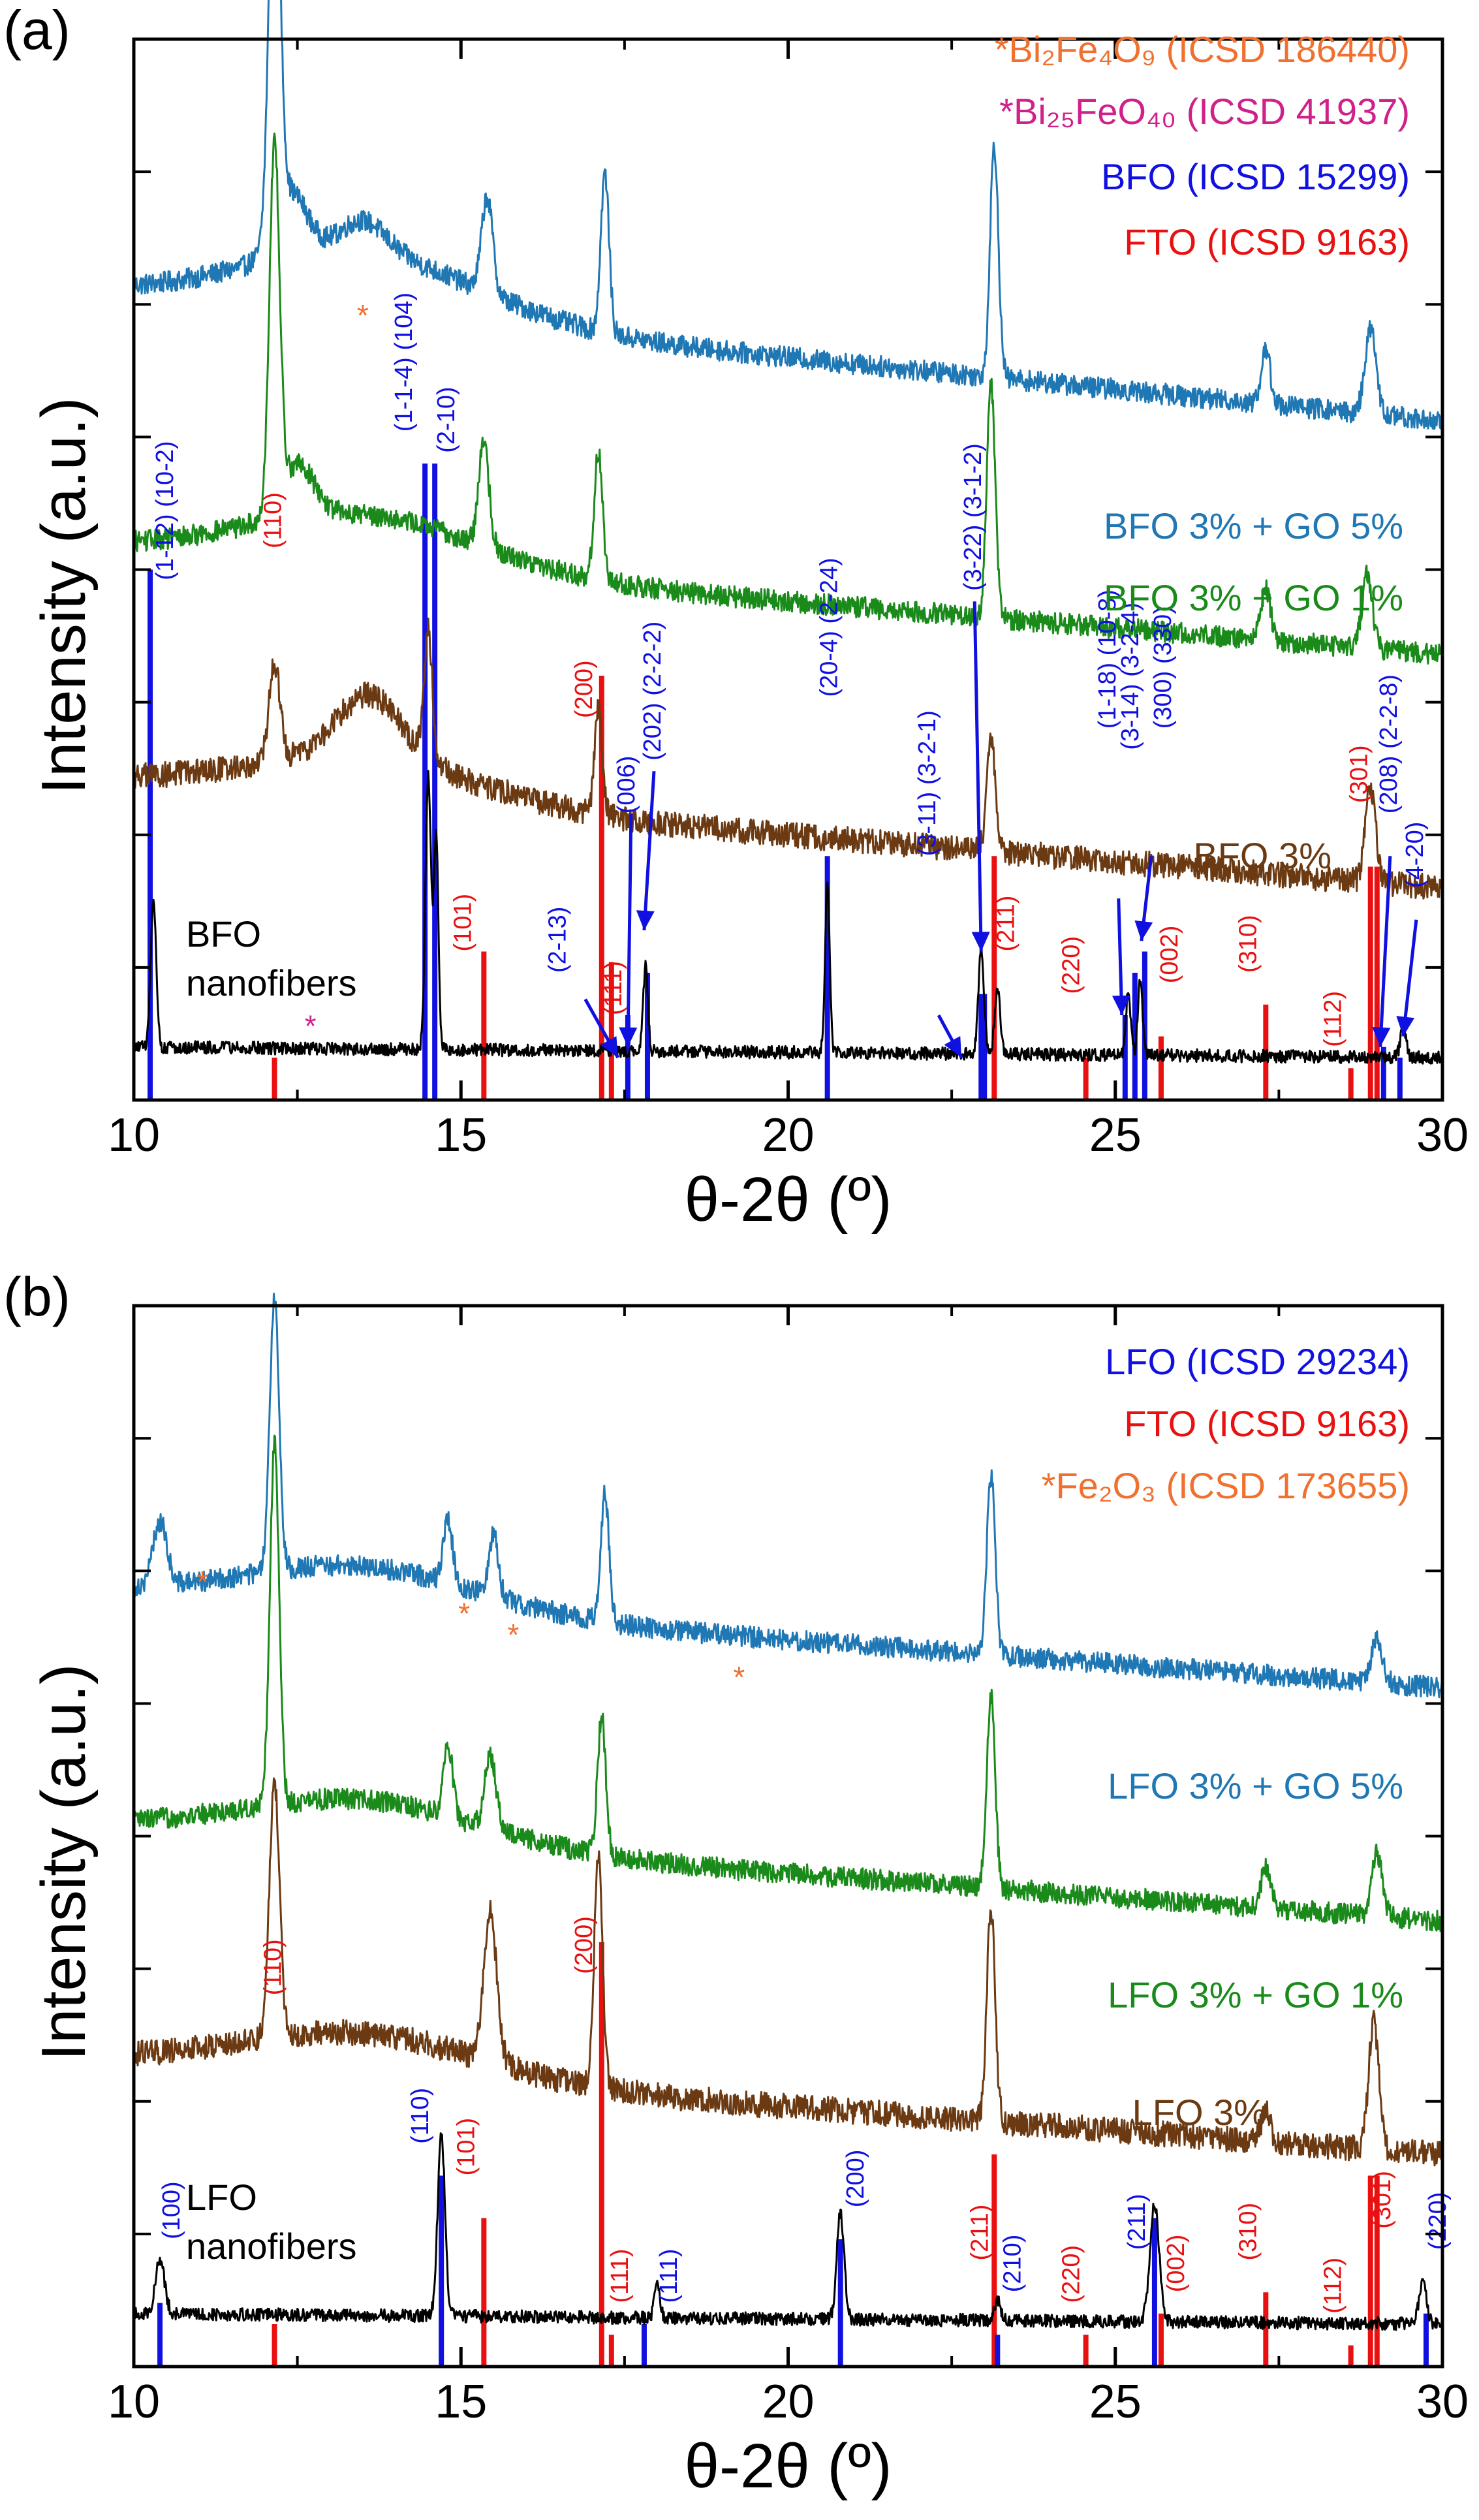 The width and height of the screenshot is (1479, 2520). I want to click on legend-entry: *Fe₂O₃ (ICSD 173655), so click(1226, 1485).